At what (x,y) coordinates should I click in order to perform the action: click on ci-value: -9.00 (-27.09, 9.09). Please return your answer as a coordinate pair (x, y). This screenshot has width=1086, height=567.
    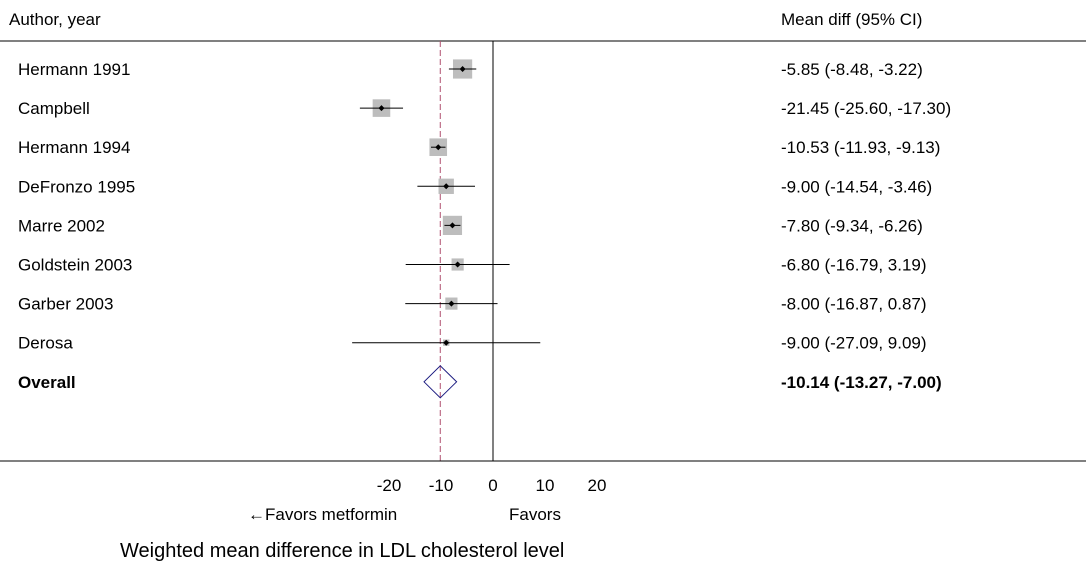
    Looking at the image, I should click on (854, 343).